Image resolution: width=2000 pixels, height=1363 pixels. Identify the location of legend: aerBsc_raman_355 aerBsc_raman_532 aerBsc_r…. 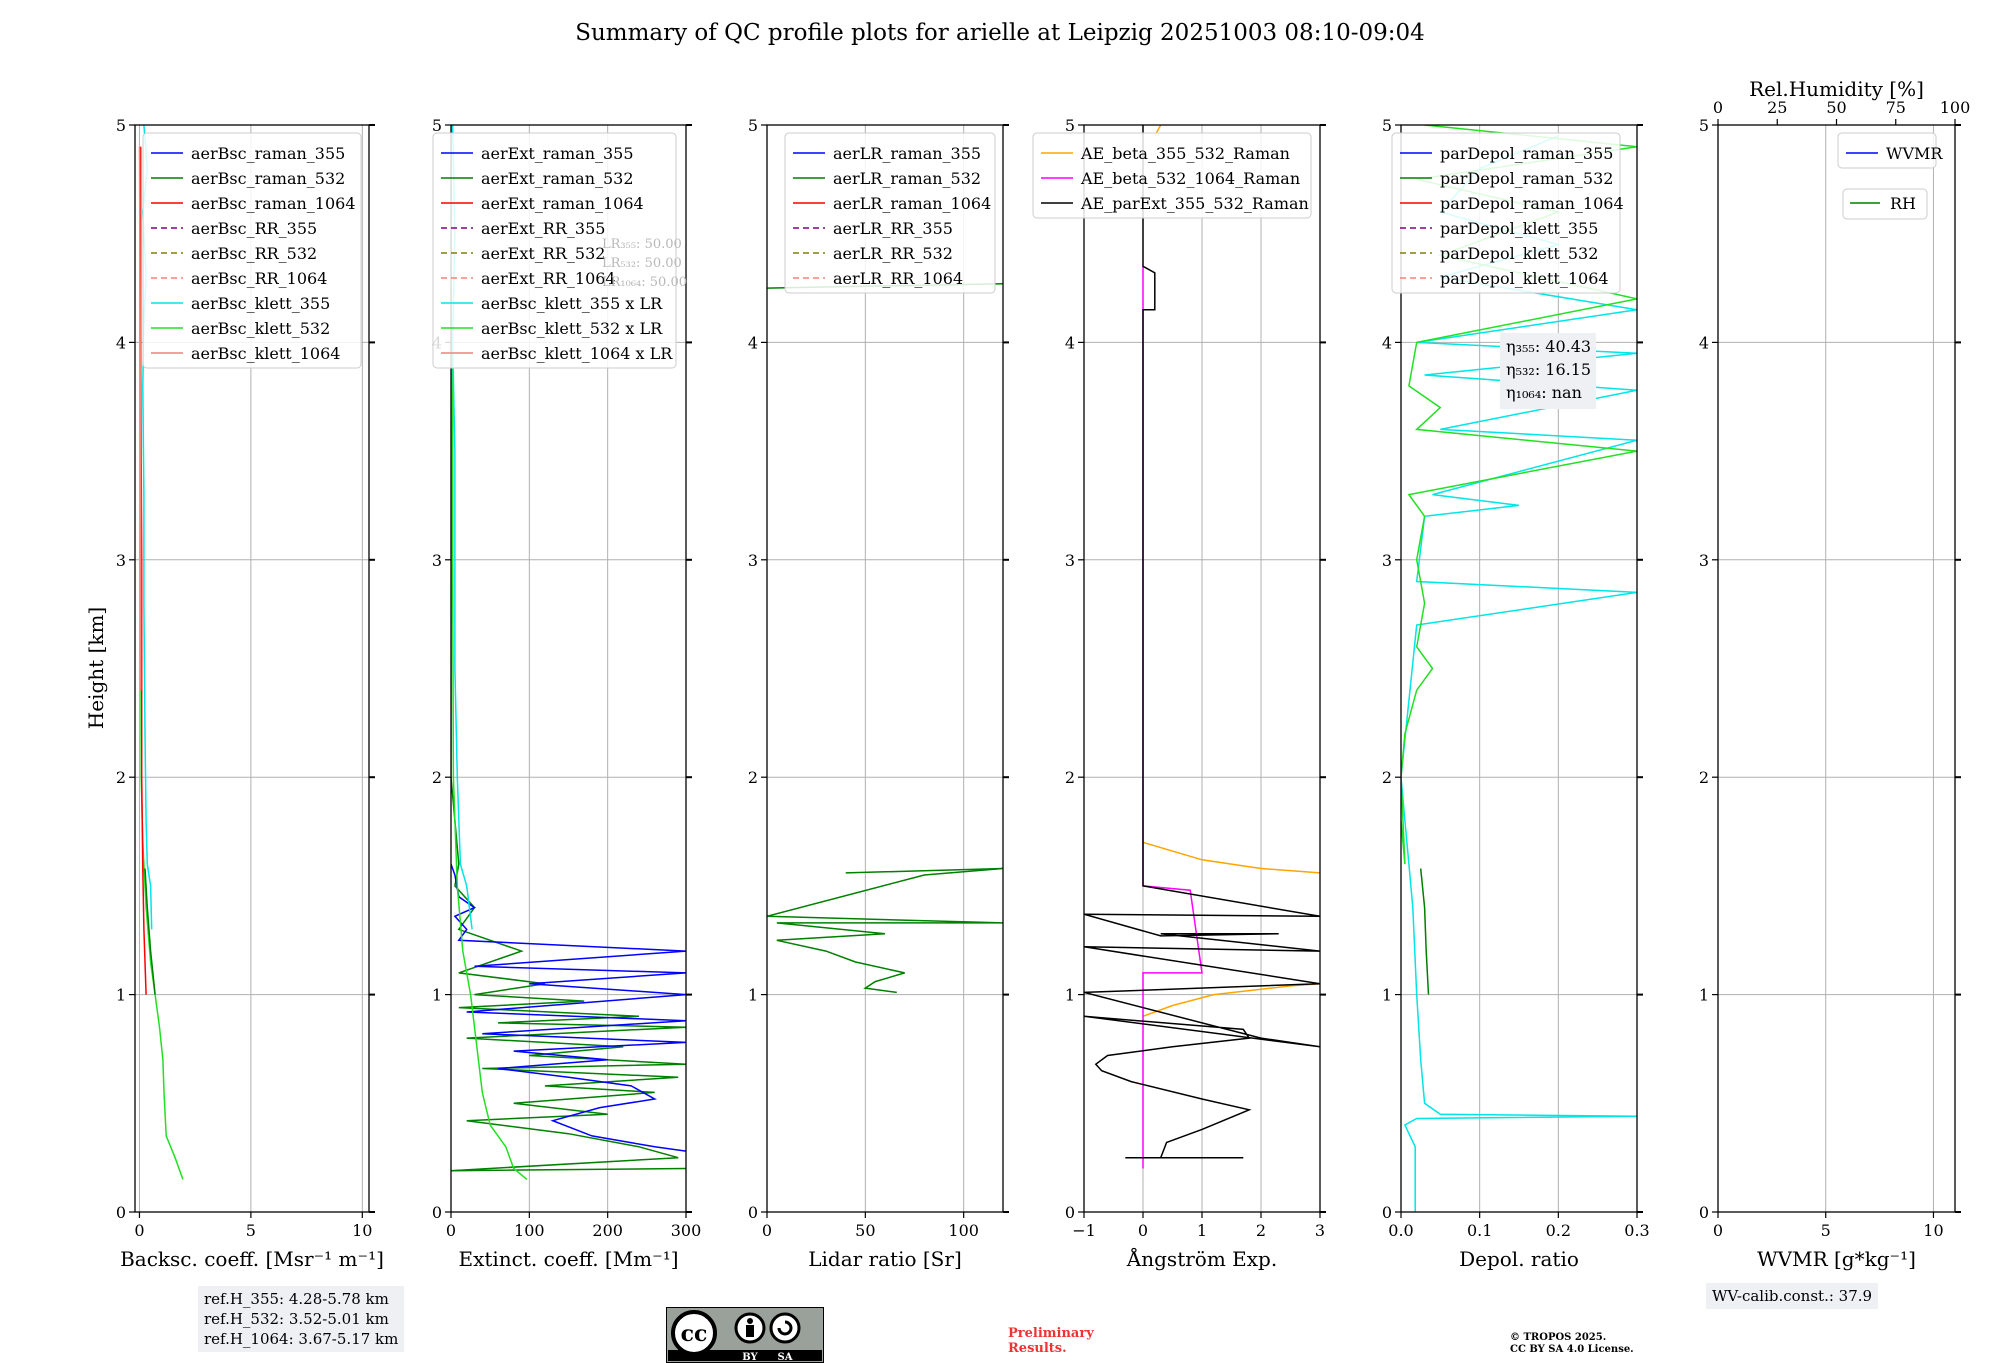
(252, 250).